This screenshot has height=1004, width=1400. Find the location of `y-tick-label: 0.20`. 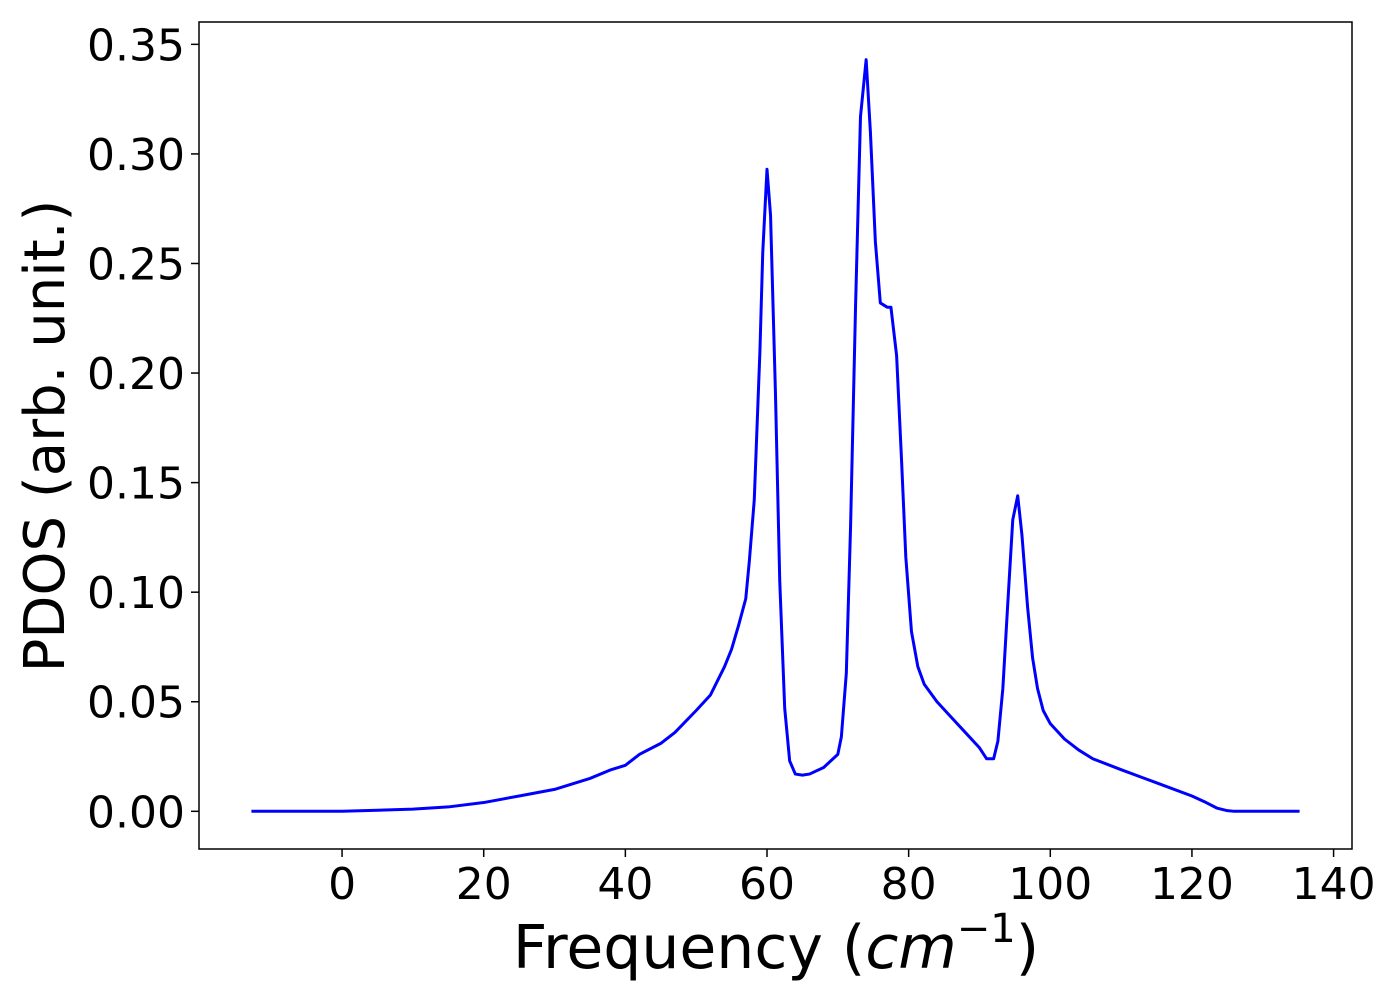

y-tick-label: 0.20 is located at coordinates (136, 374).